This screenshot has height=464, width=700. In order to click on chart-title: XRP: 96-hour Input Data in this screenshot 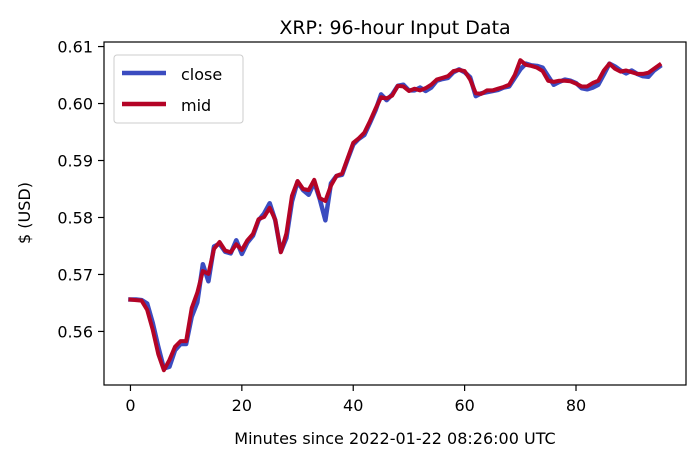, I will do `click(394, 28)`.